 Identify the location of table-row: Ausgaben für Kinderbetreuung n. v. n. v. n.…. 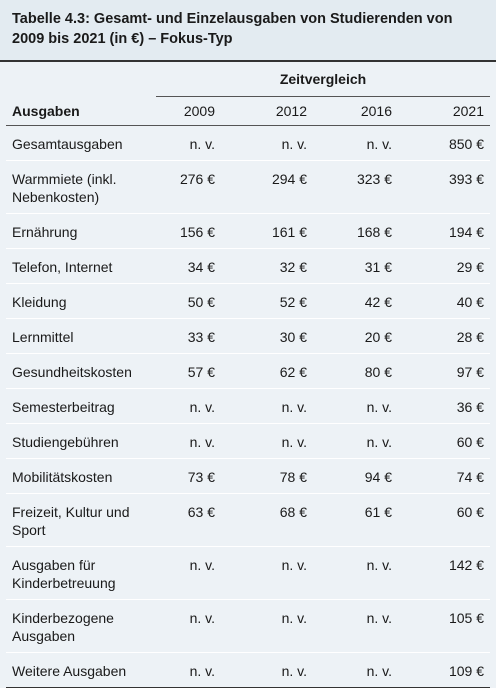
(248, 573).